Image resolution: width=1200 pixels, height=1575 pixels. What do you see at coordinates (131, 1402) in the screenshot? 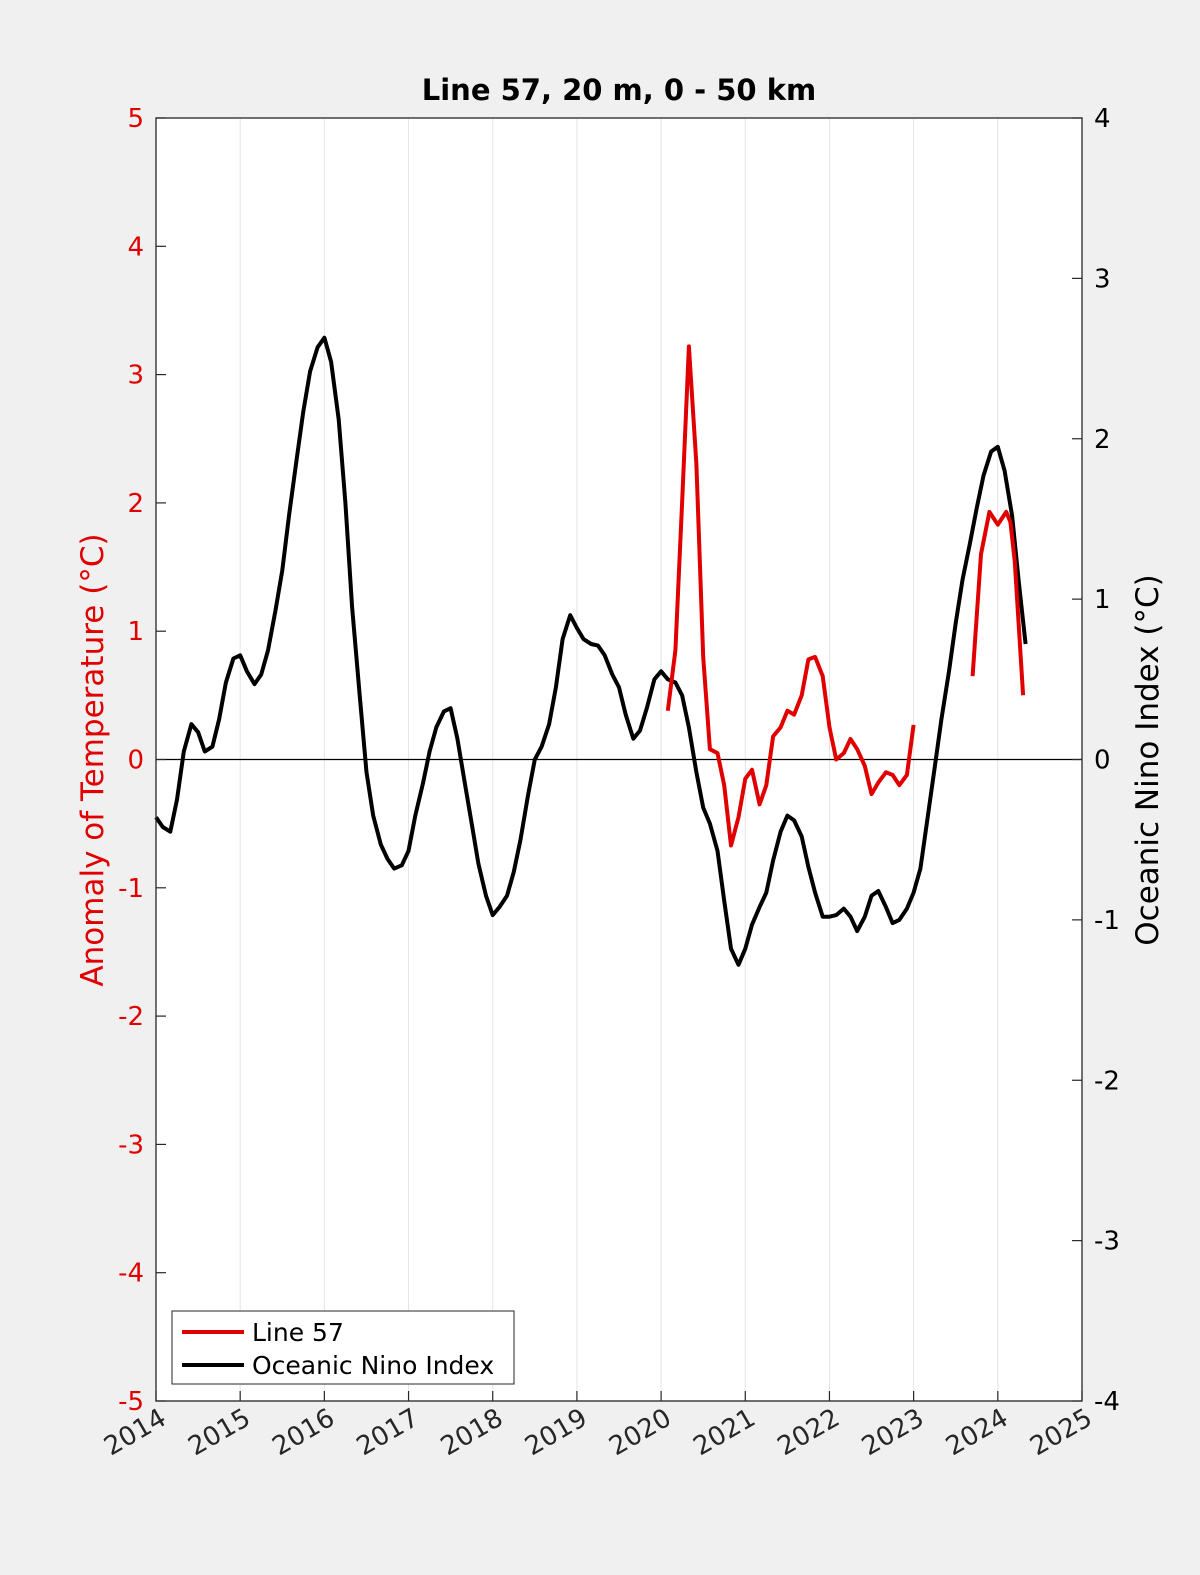
I see `y-left-tick-label: -5` at bounding box center [131, 1402].